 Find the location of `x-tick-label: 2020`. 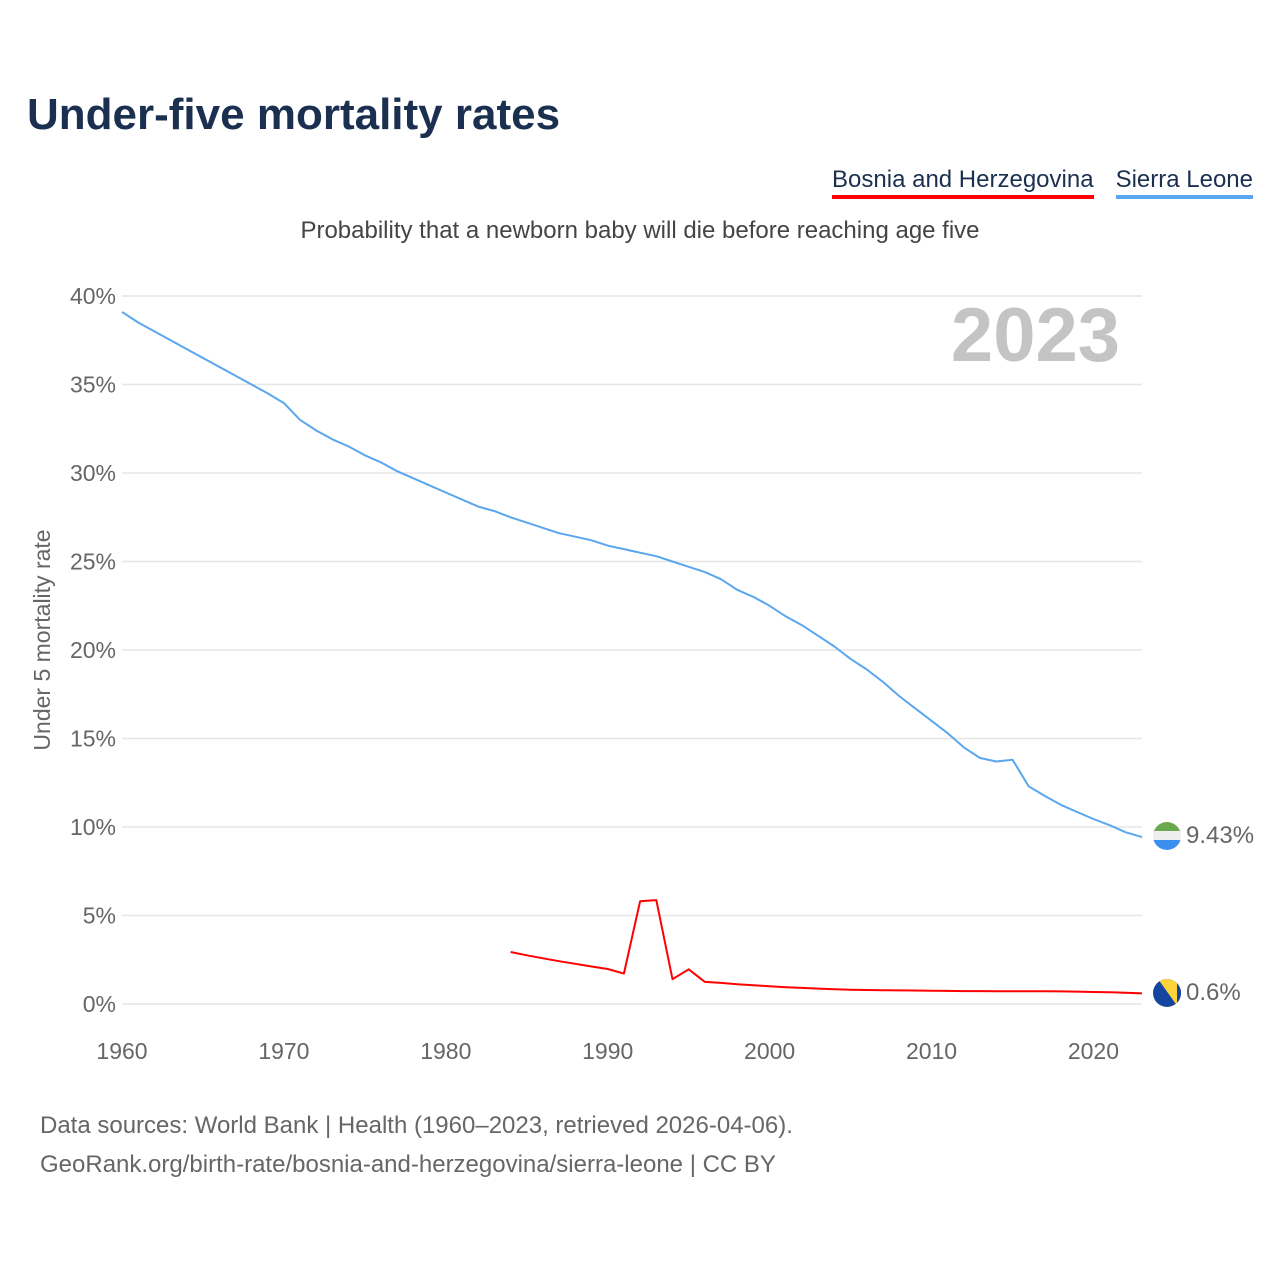

x-tick-label: 2020 is located at coordinates (1093, 1051).